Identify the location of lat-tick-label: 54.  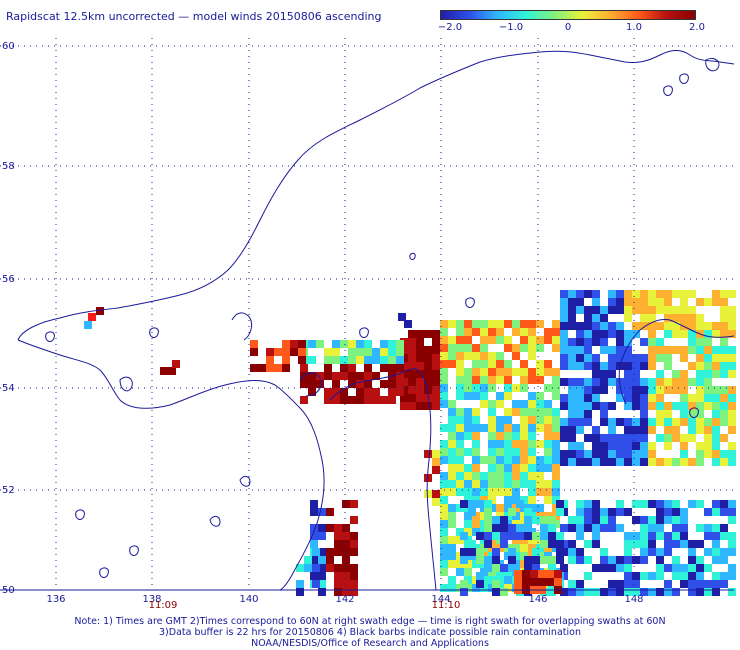
(8, 388).